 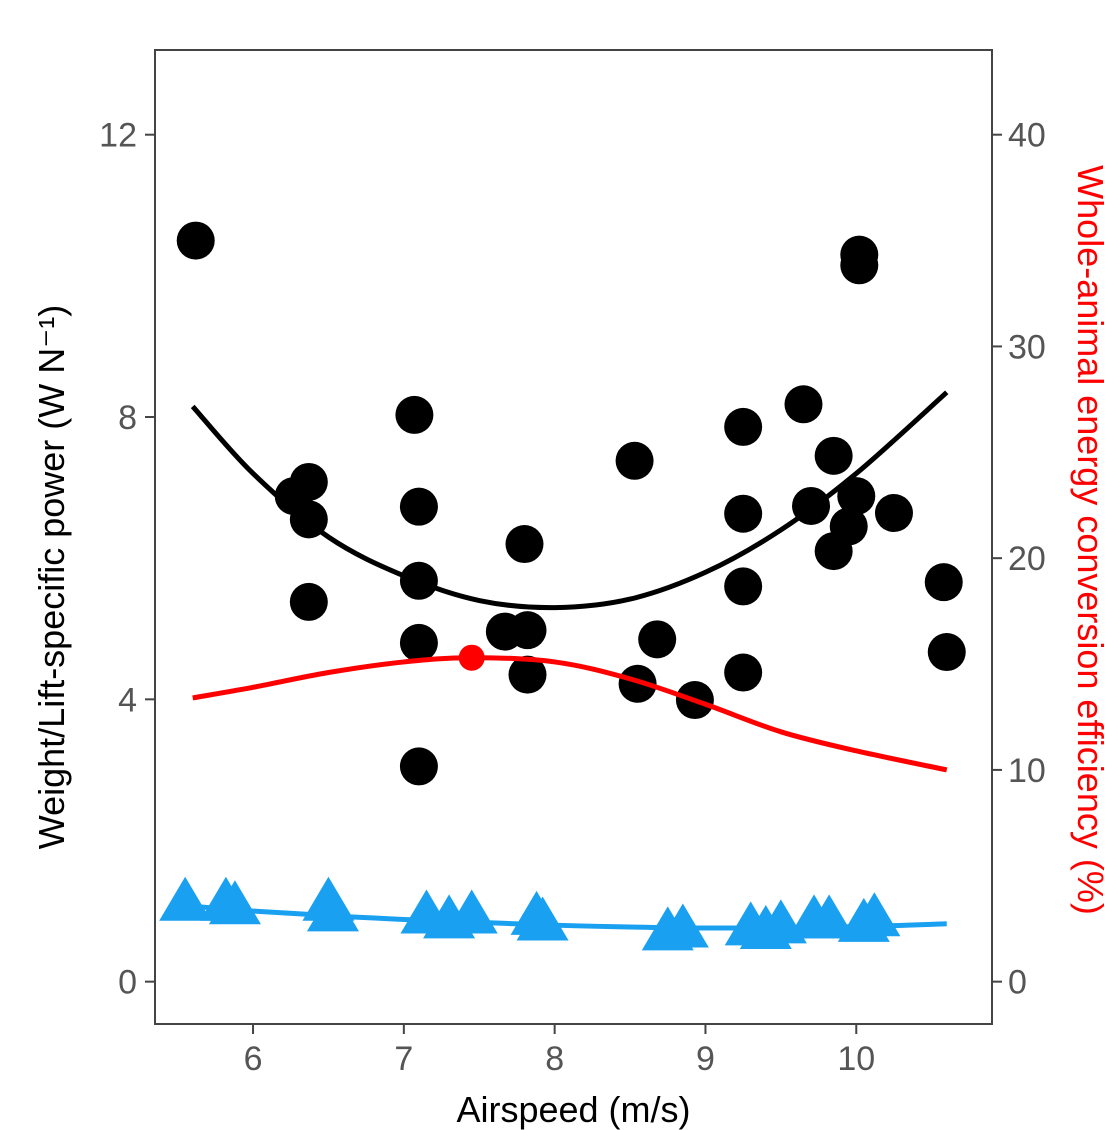 I want to click on fit-line-black, so click(x=569, y=500).